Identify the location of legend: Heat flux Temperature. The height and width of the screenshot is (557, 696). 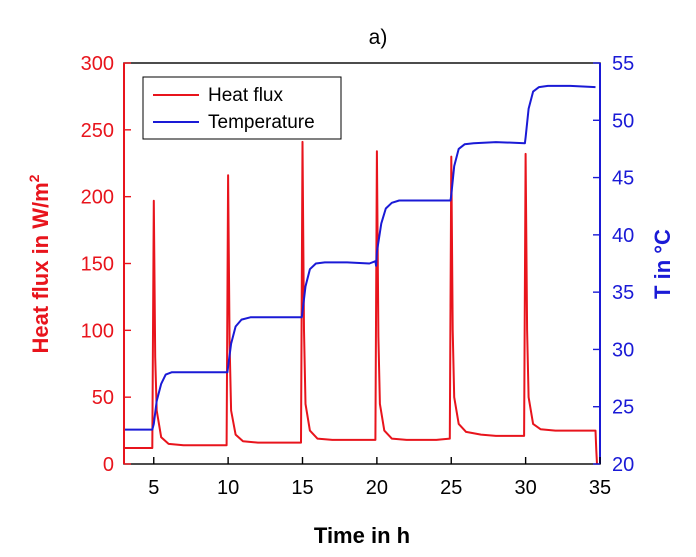
(242, 108).